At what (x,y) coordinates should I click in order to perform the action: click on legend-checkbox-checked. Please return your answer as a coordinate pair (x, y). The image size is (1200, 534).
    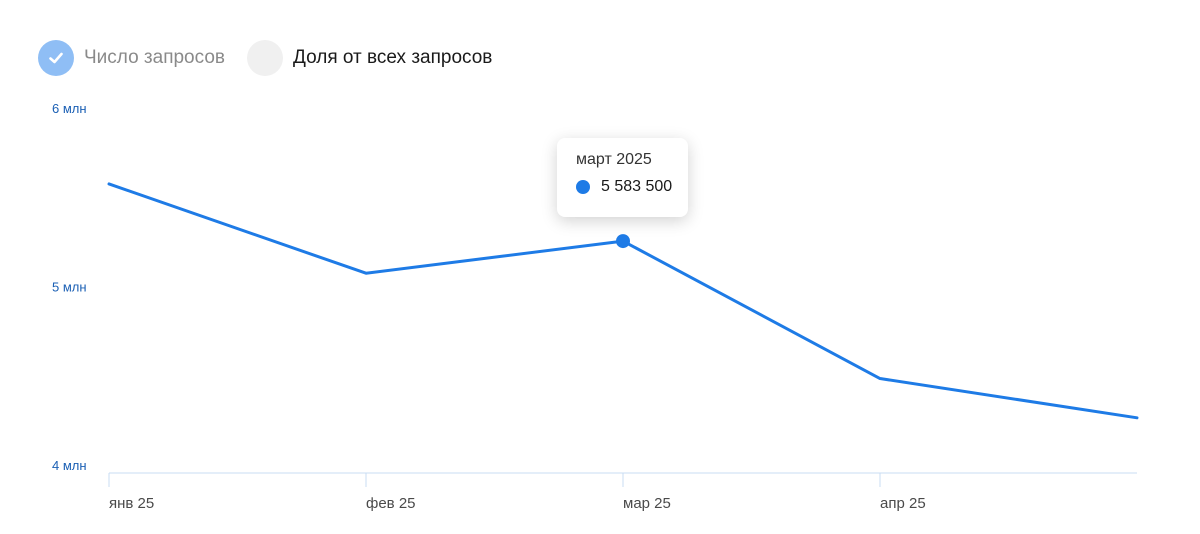
    Looking at the image, I should click on (56, 58).